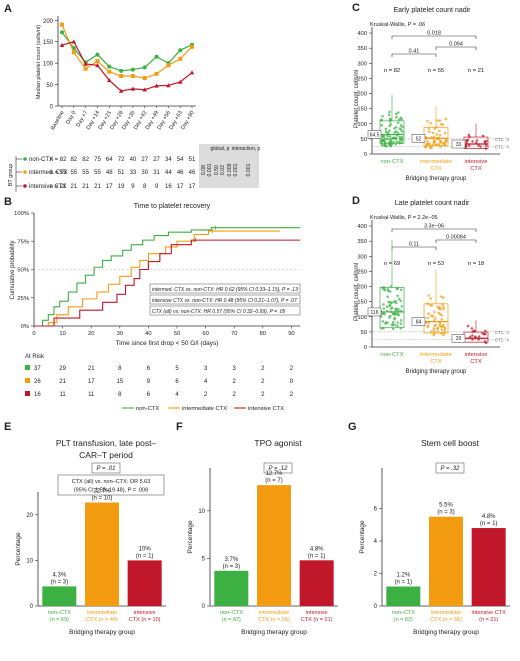 This screenshot has width=520, height=661. I want to click on stat-label: P = .32, so click(451, 469).